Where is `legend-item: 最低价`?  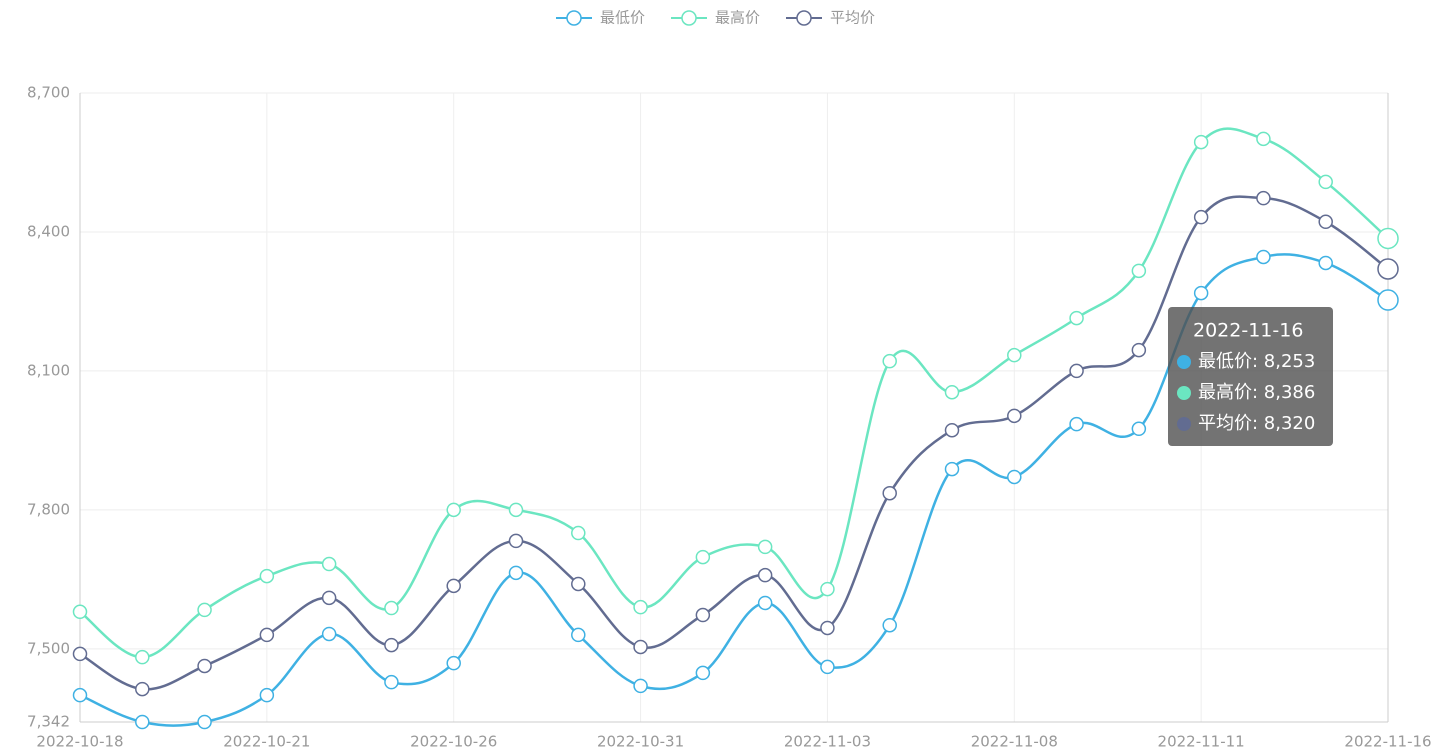 legend-item: 最低价 is located at coordinates (600, 18).